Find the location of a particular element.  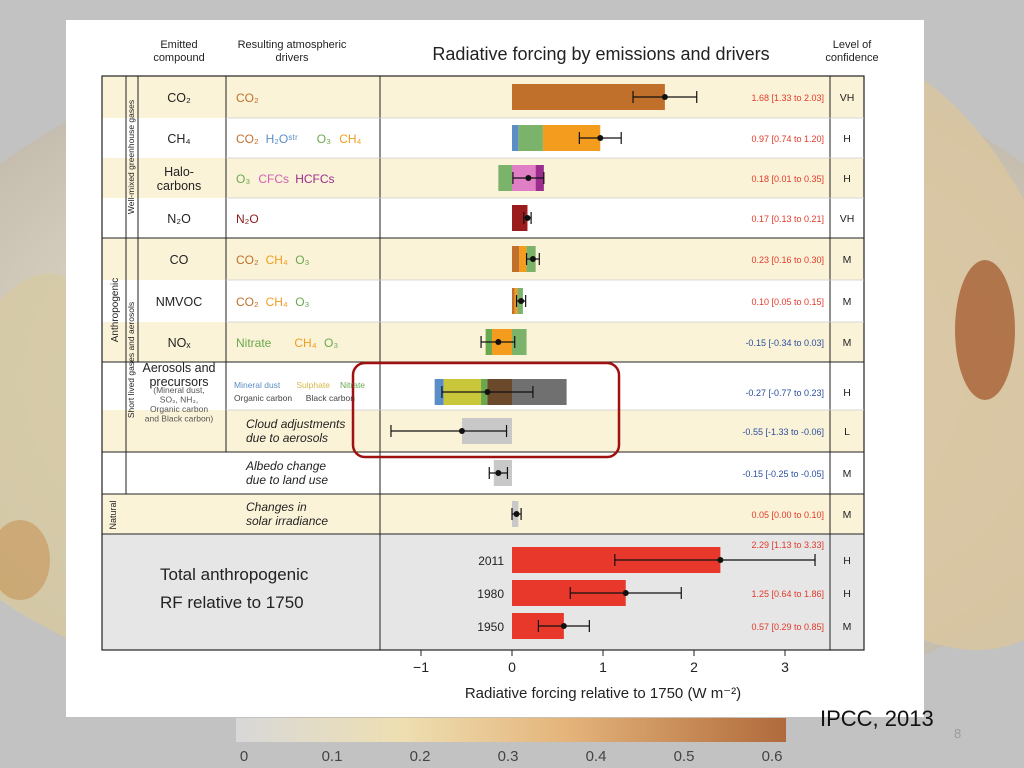

compound-label: N₂O is located at coordinates (179, 219).